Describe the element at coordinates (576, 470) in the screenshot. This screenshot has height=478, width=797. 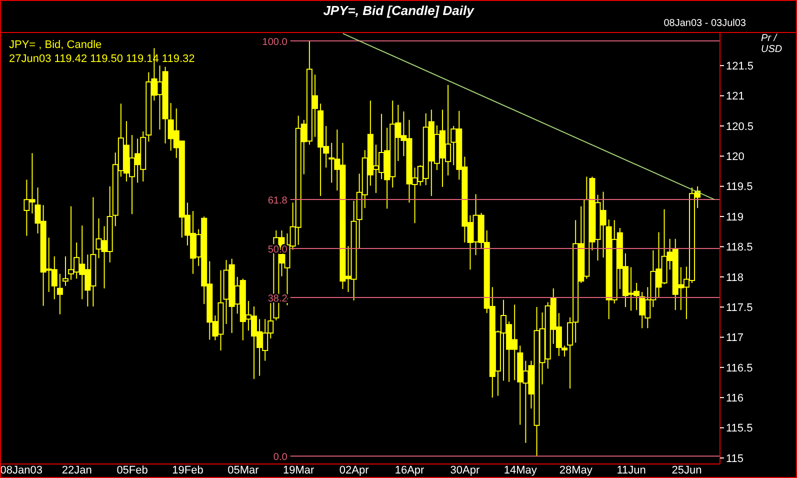
I see `x-tick-label: 28May` at that location.